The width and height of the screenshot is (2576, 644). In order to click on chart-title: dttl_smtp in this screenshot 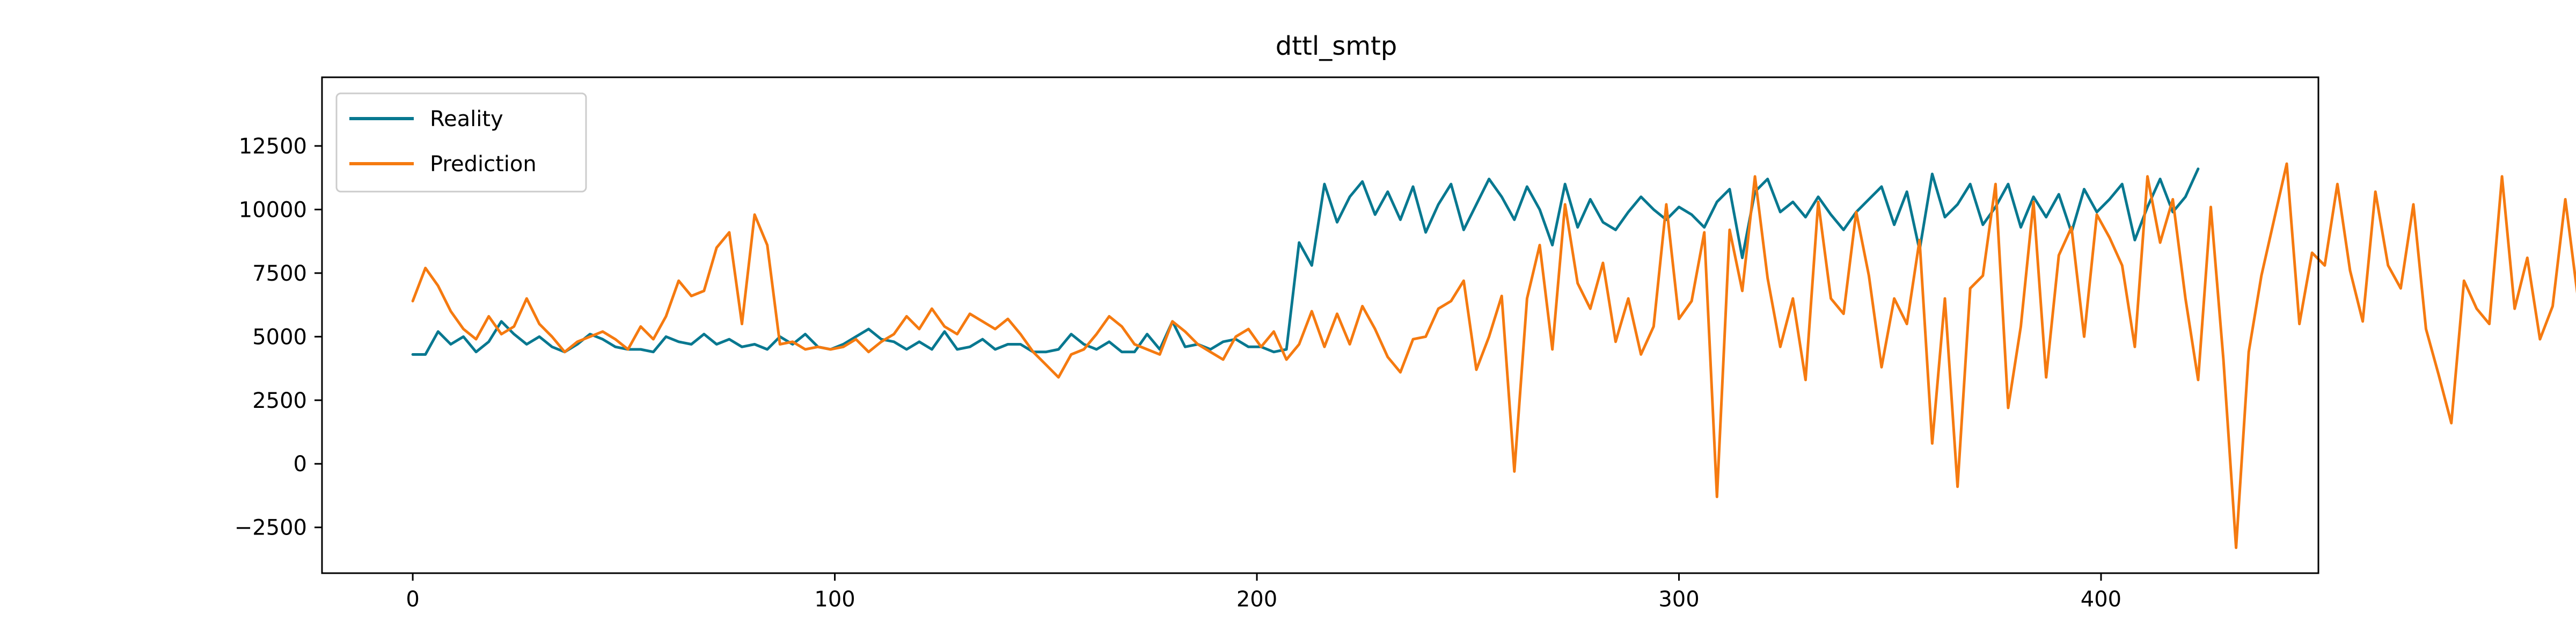, I will do `click(1336, 46)`.